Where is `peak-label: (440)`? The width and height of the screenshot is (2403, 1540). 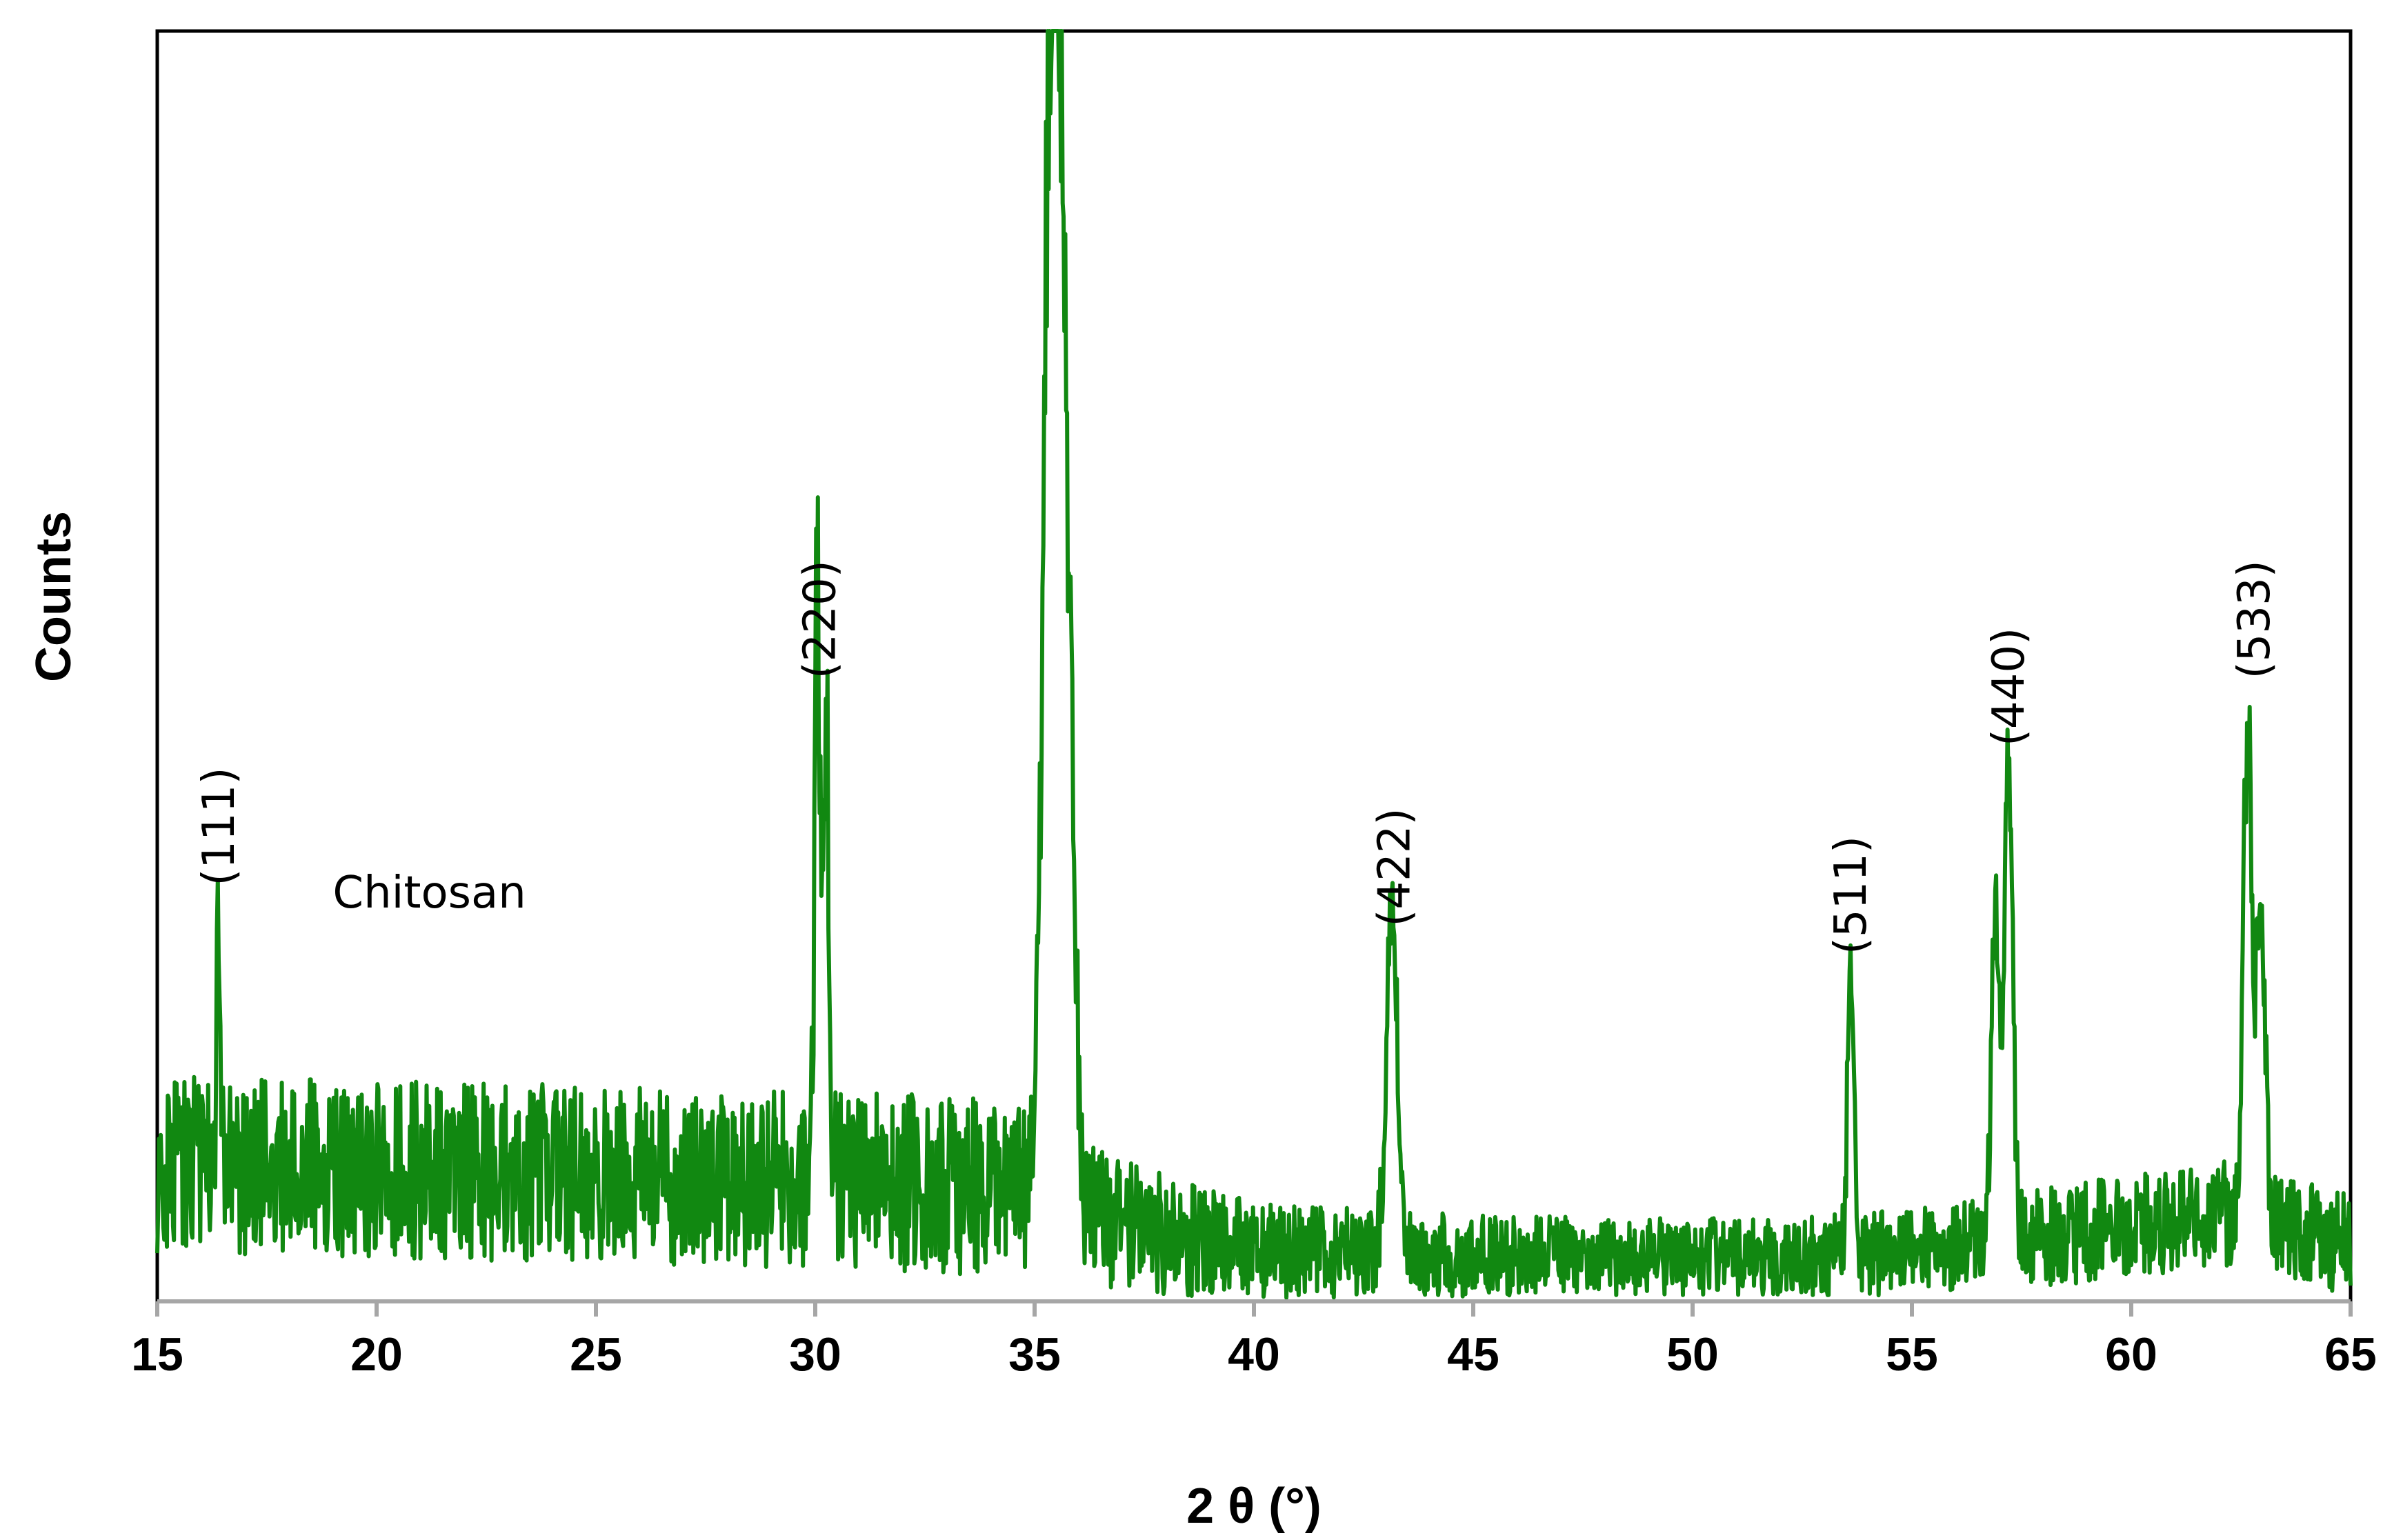
peak-label: (440) is located at coordinates (2009, 687).